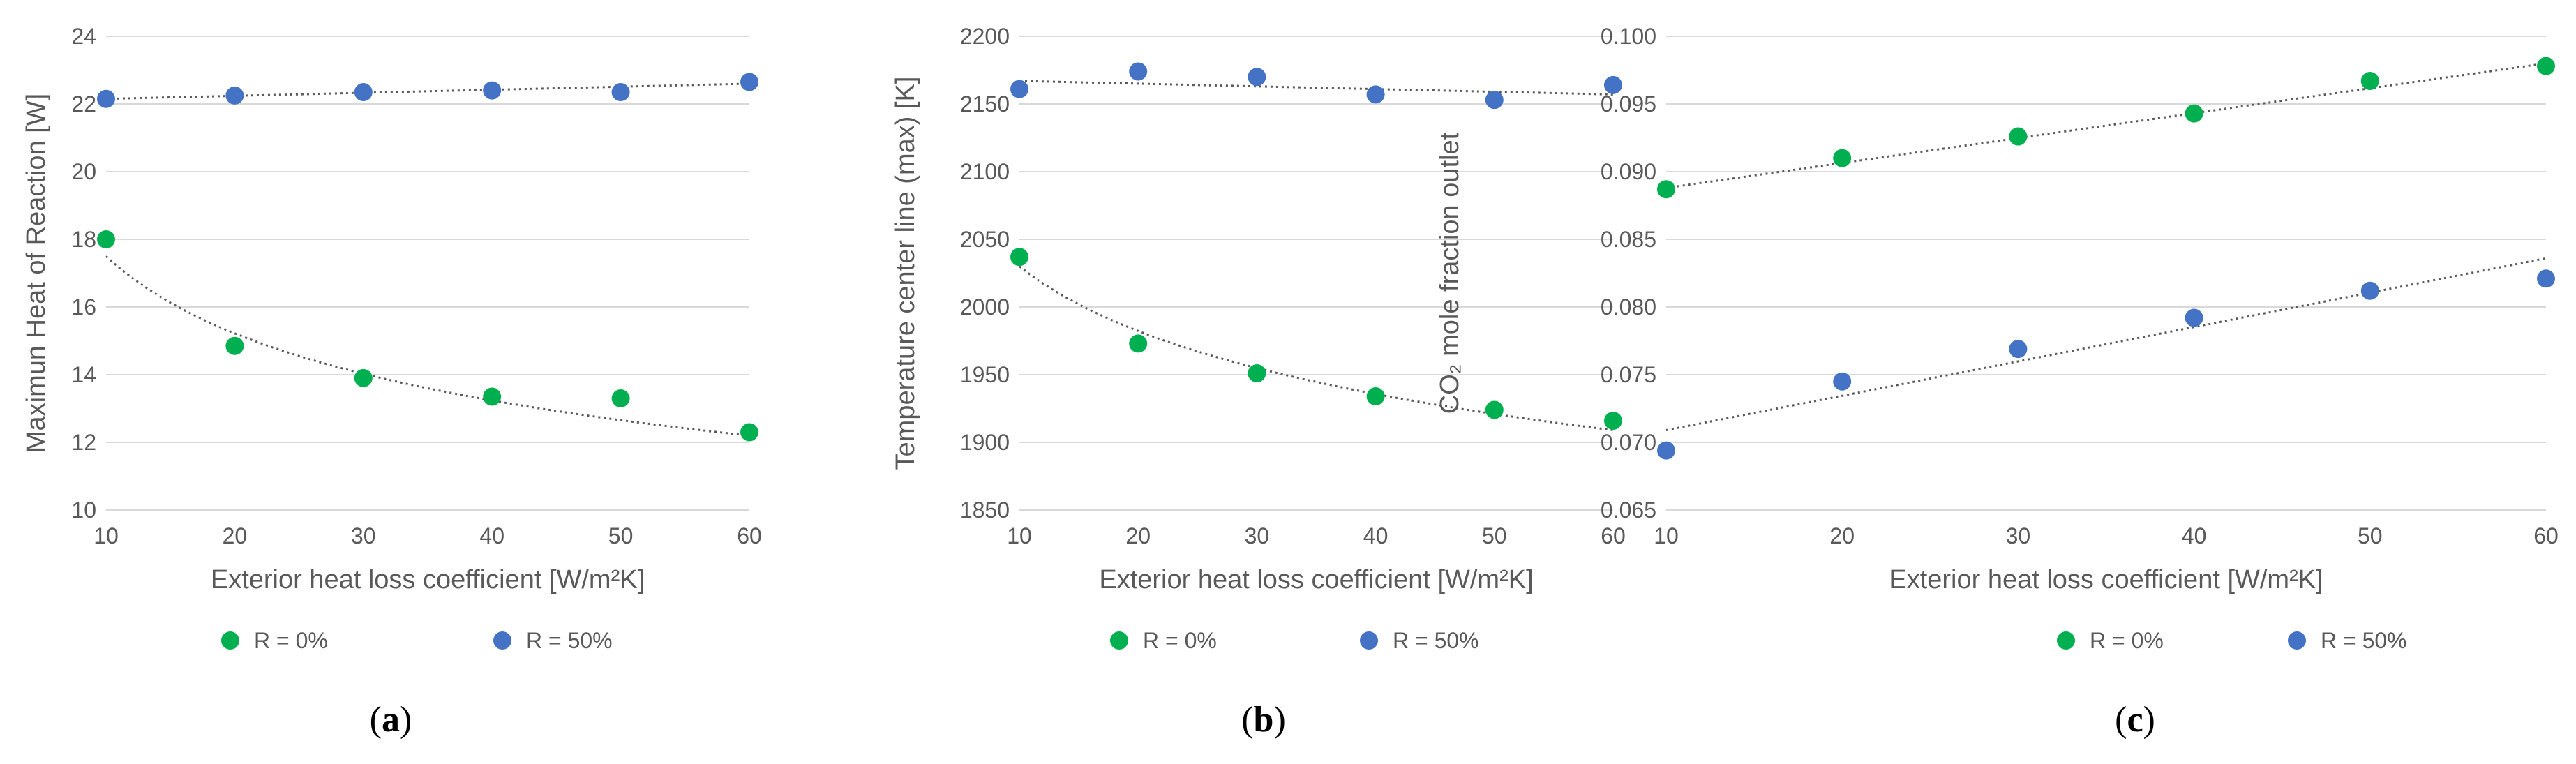  I want to click on y-tick-label: 0.075, so click(1629, 374).